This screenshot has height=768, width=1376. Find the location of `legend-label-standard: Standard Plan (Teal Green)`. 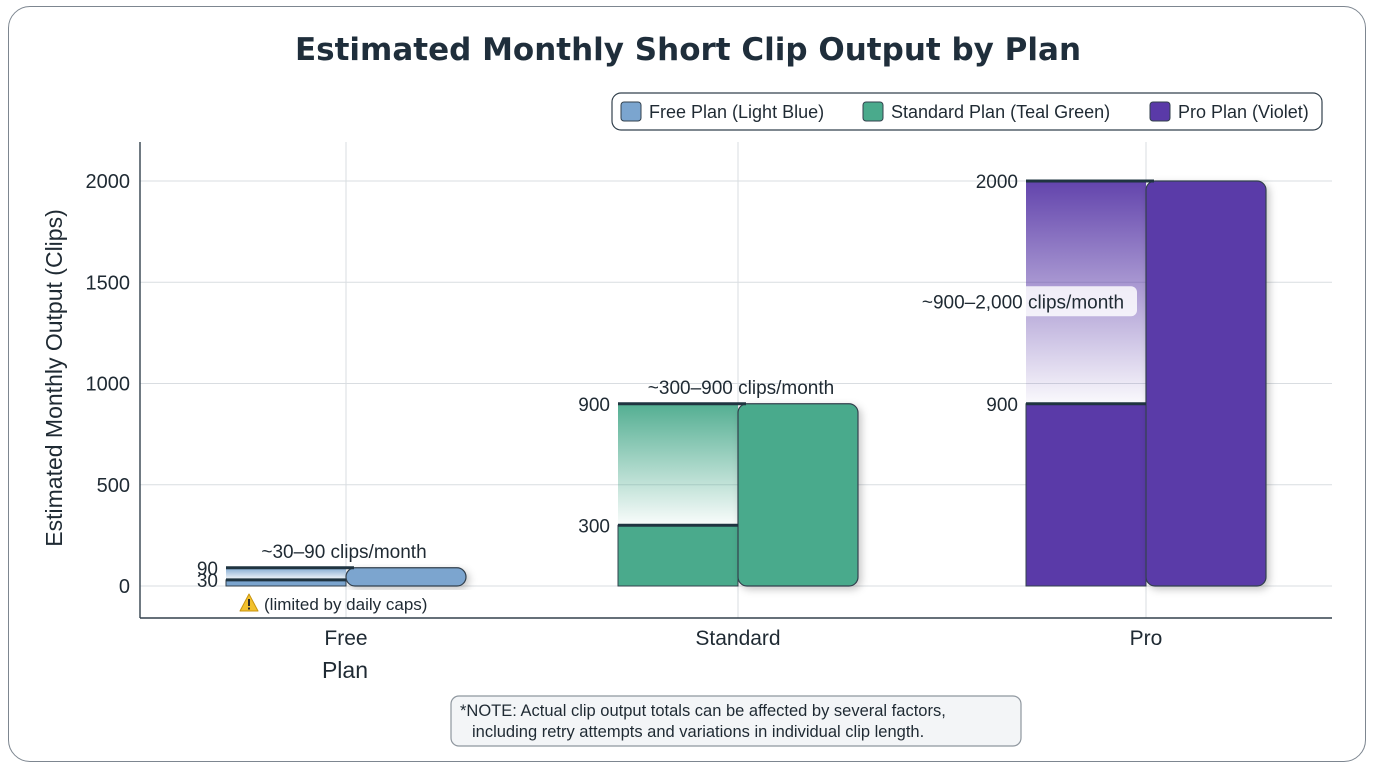

legend-label-standard: Standard Plan (Teal Green) is located at coordinates (1000, 112).